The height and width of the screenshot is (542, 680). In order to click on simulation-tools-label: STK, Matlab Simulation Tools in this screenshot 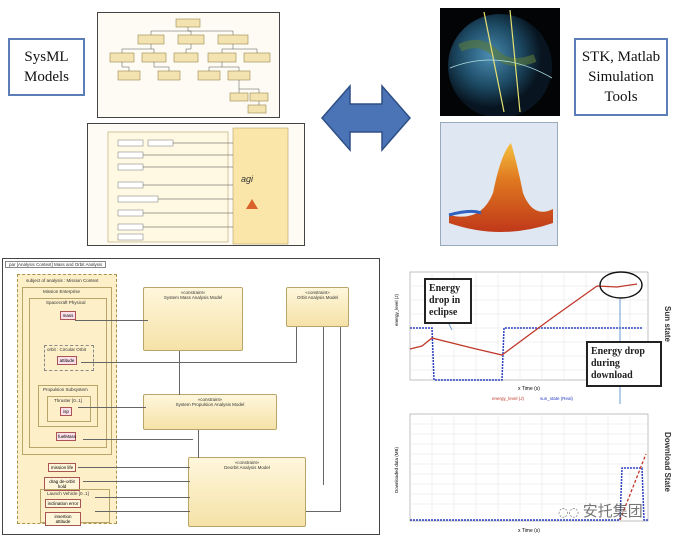, I will do `click(621, 77)`.